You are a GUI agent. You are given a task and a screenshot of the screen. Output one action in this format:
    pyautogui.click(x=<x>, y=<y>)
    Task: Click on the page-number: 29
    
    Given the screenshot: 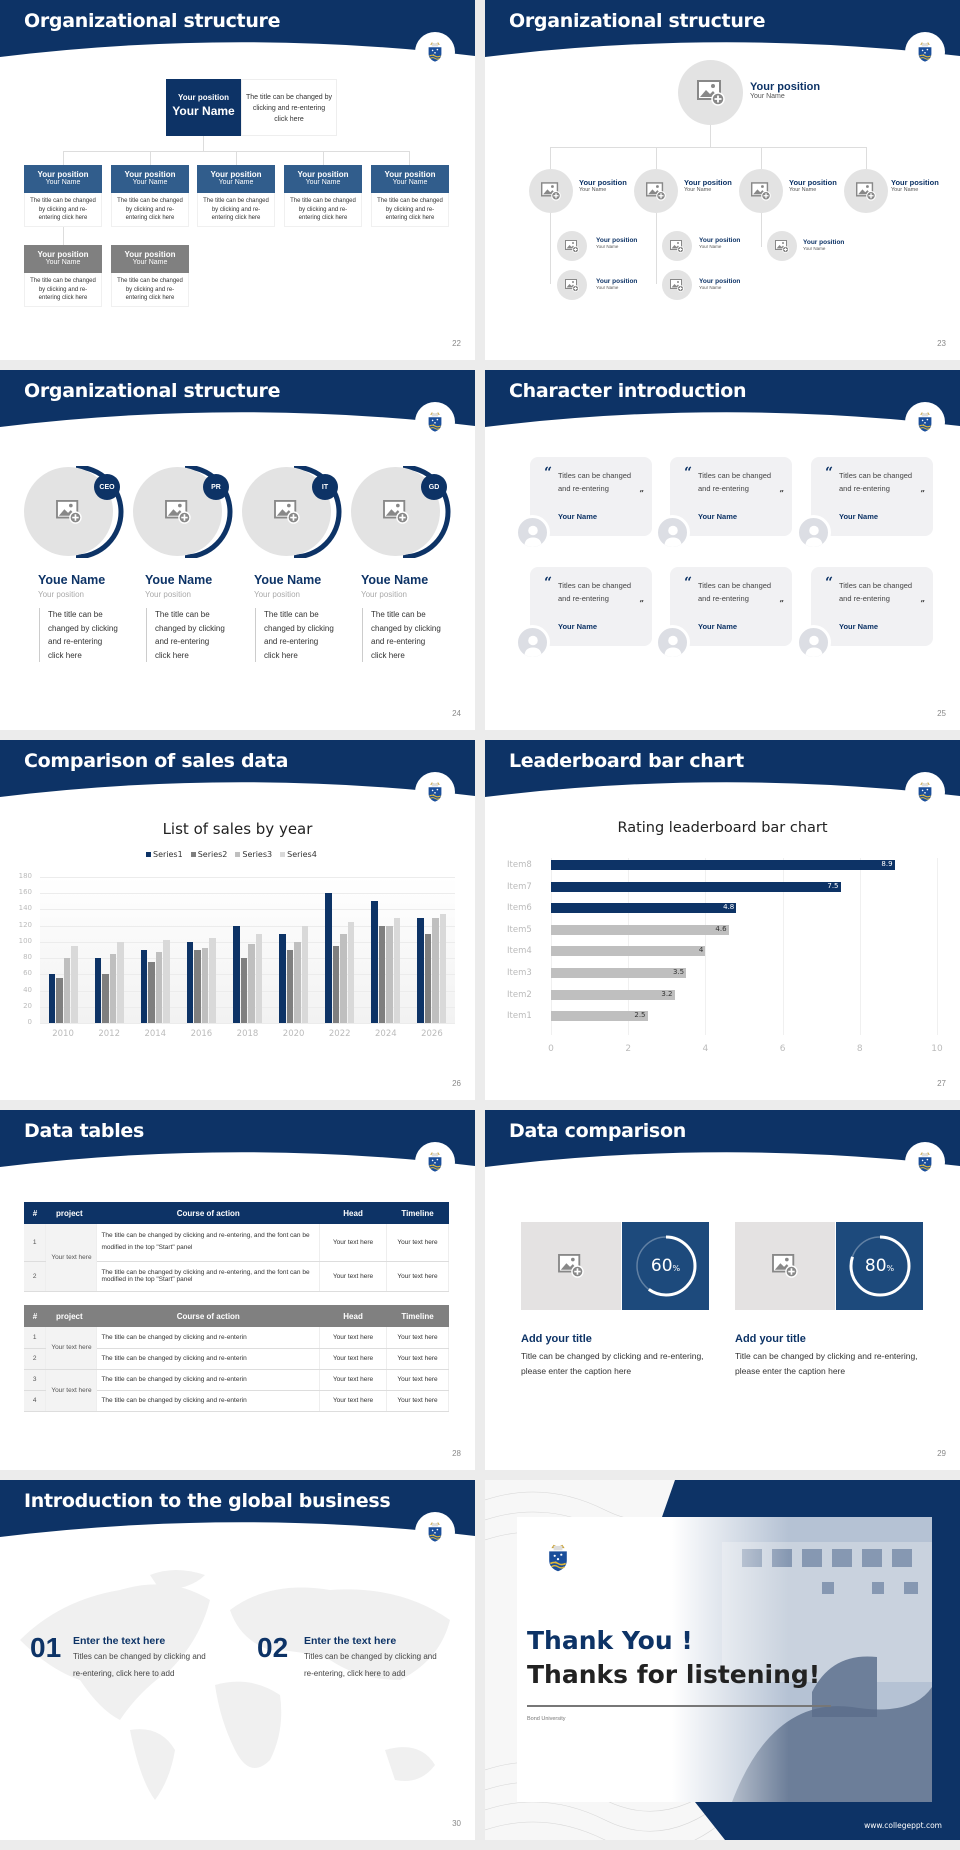 What is the action you would take?
    pyautogui.click(x=941, y=1453)
    